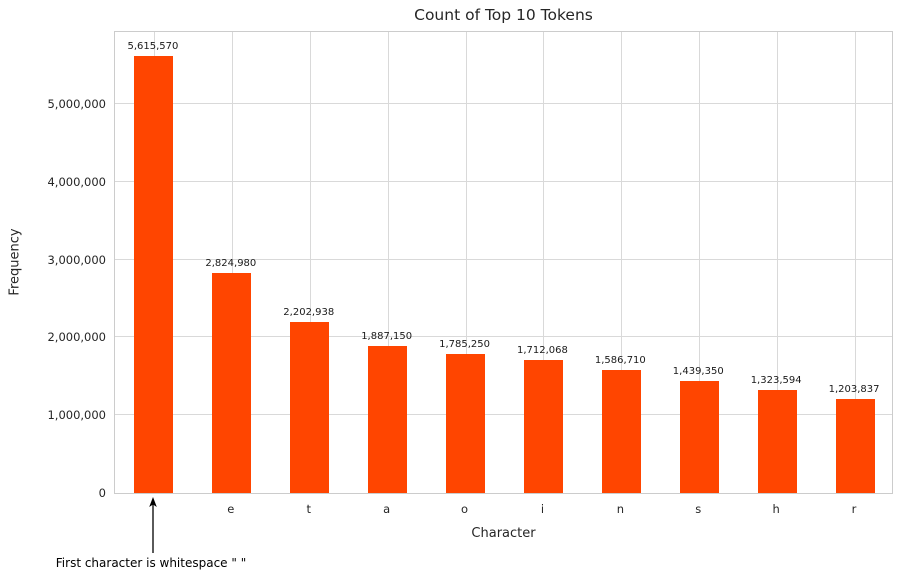  I want to click on x-tick-label: r, so click(854, 509).